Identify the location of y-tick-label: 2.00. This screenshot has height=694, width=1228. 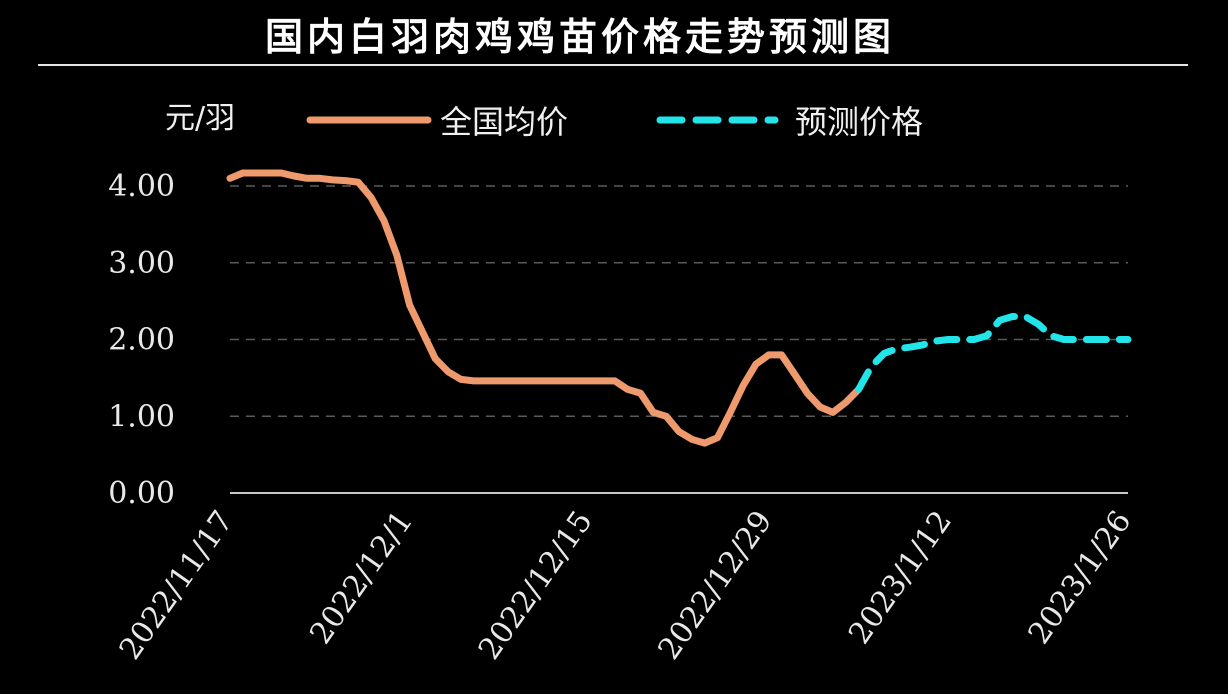
(141, 340).